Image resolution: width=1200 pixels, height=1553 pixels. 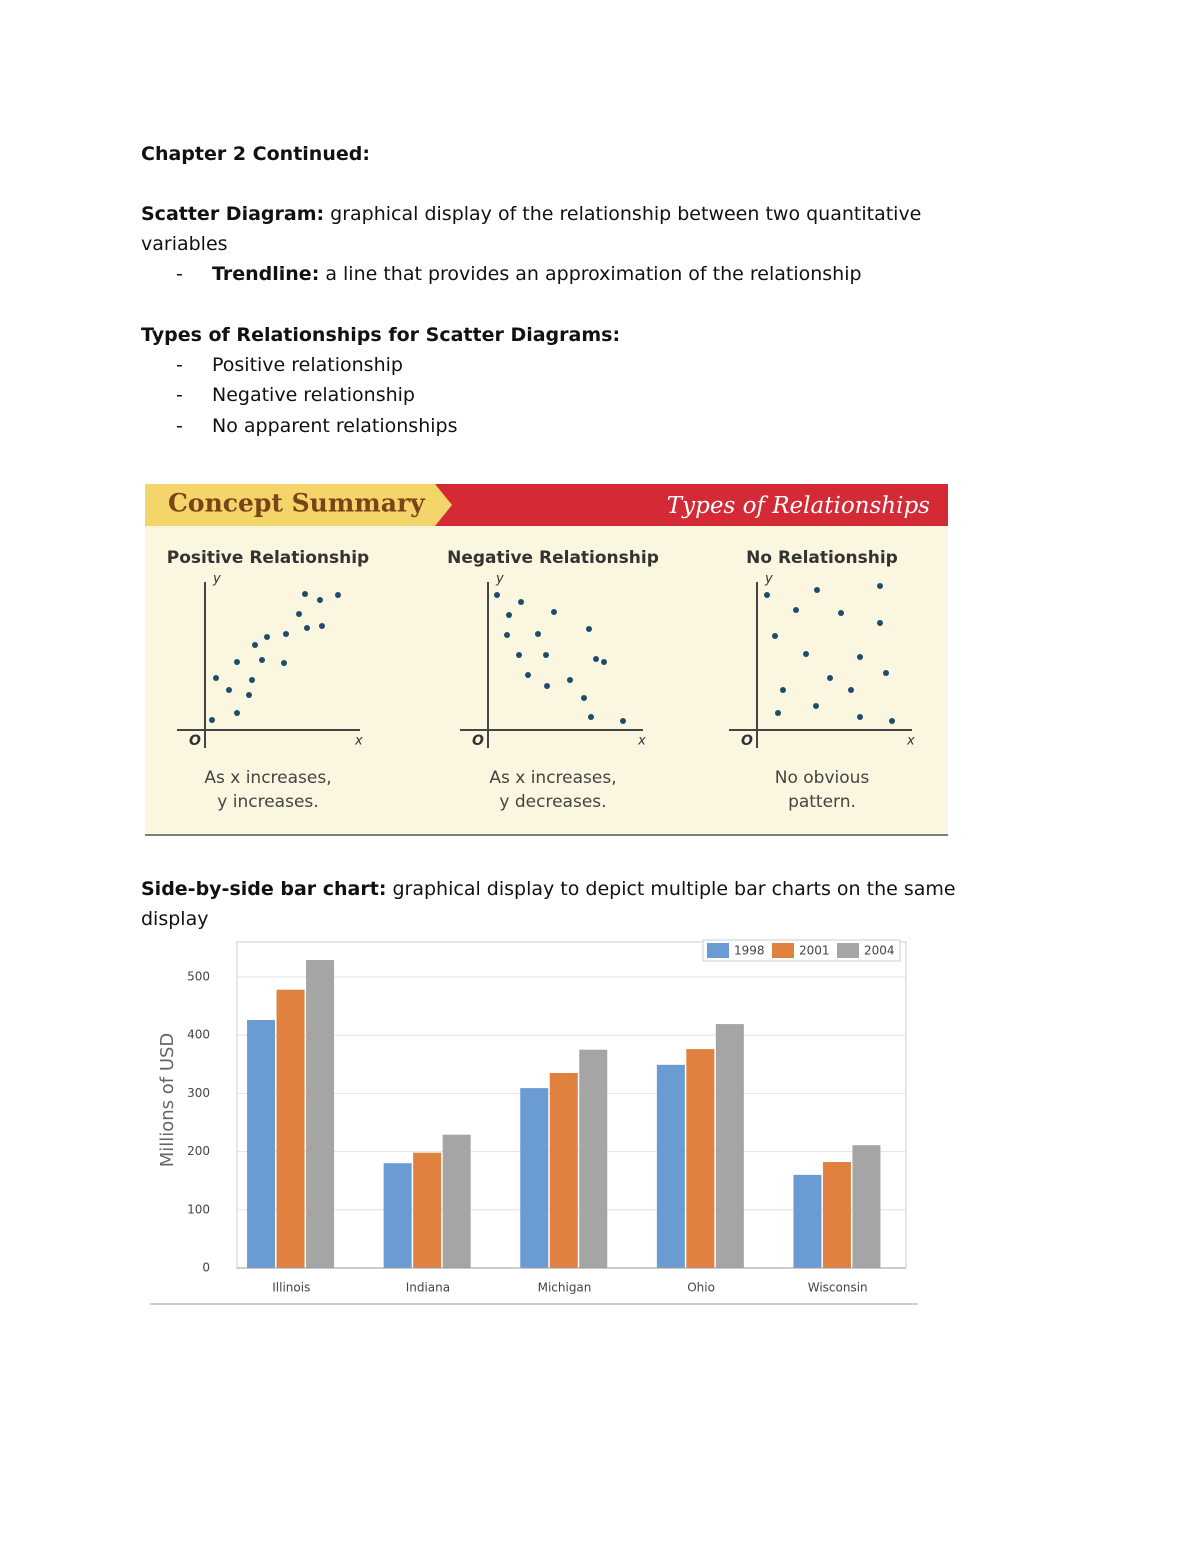 What do you see at coordinates (198, 1093) in the screenshot?
I see `y-tick-label: 300` at bounding box center [198, 1093].